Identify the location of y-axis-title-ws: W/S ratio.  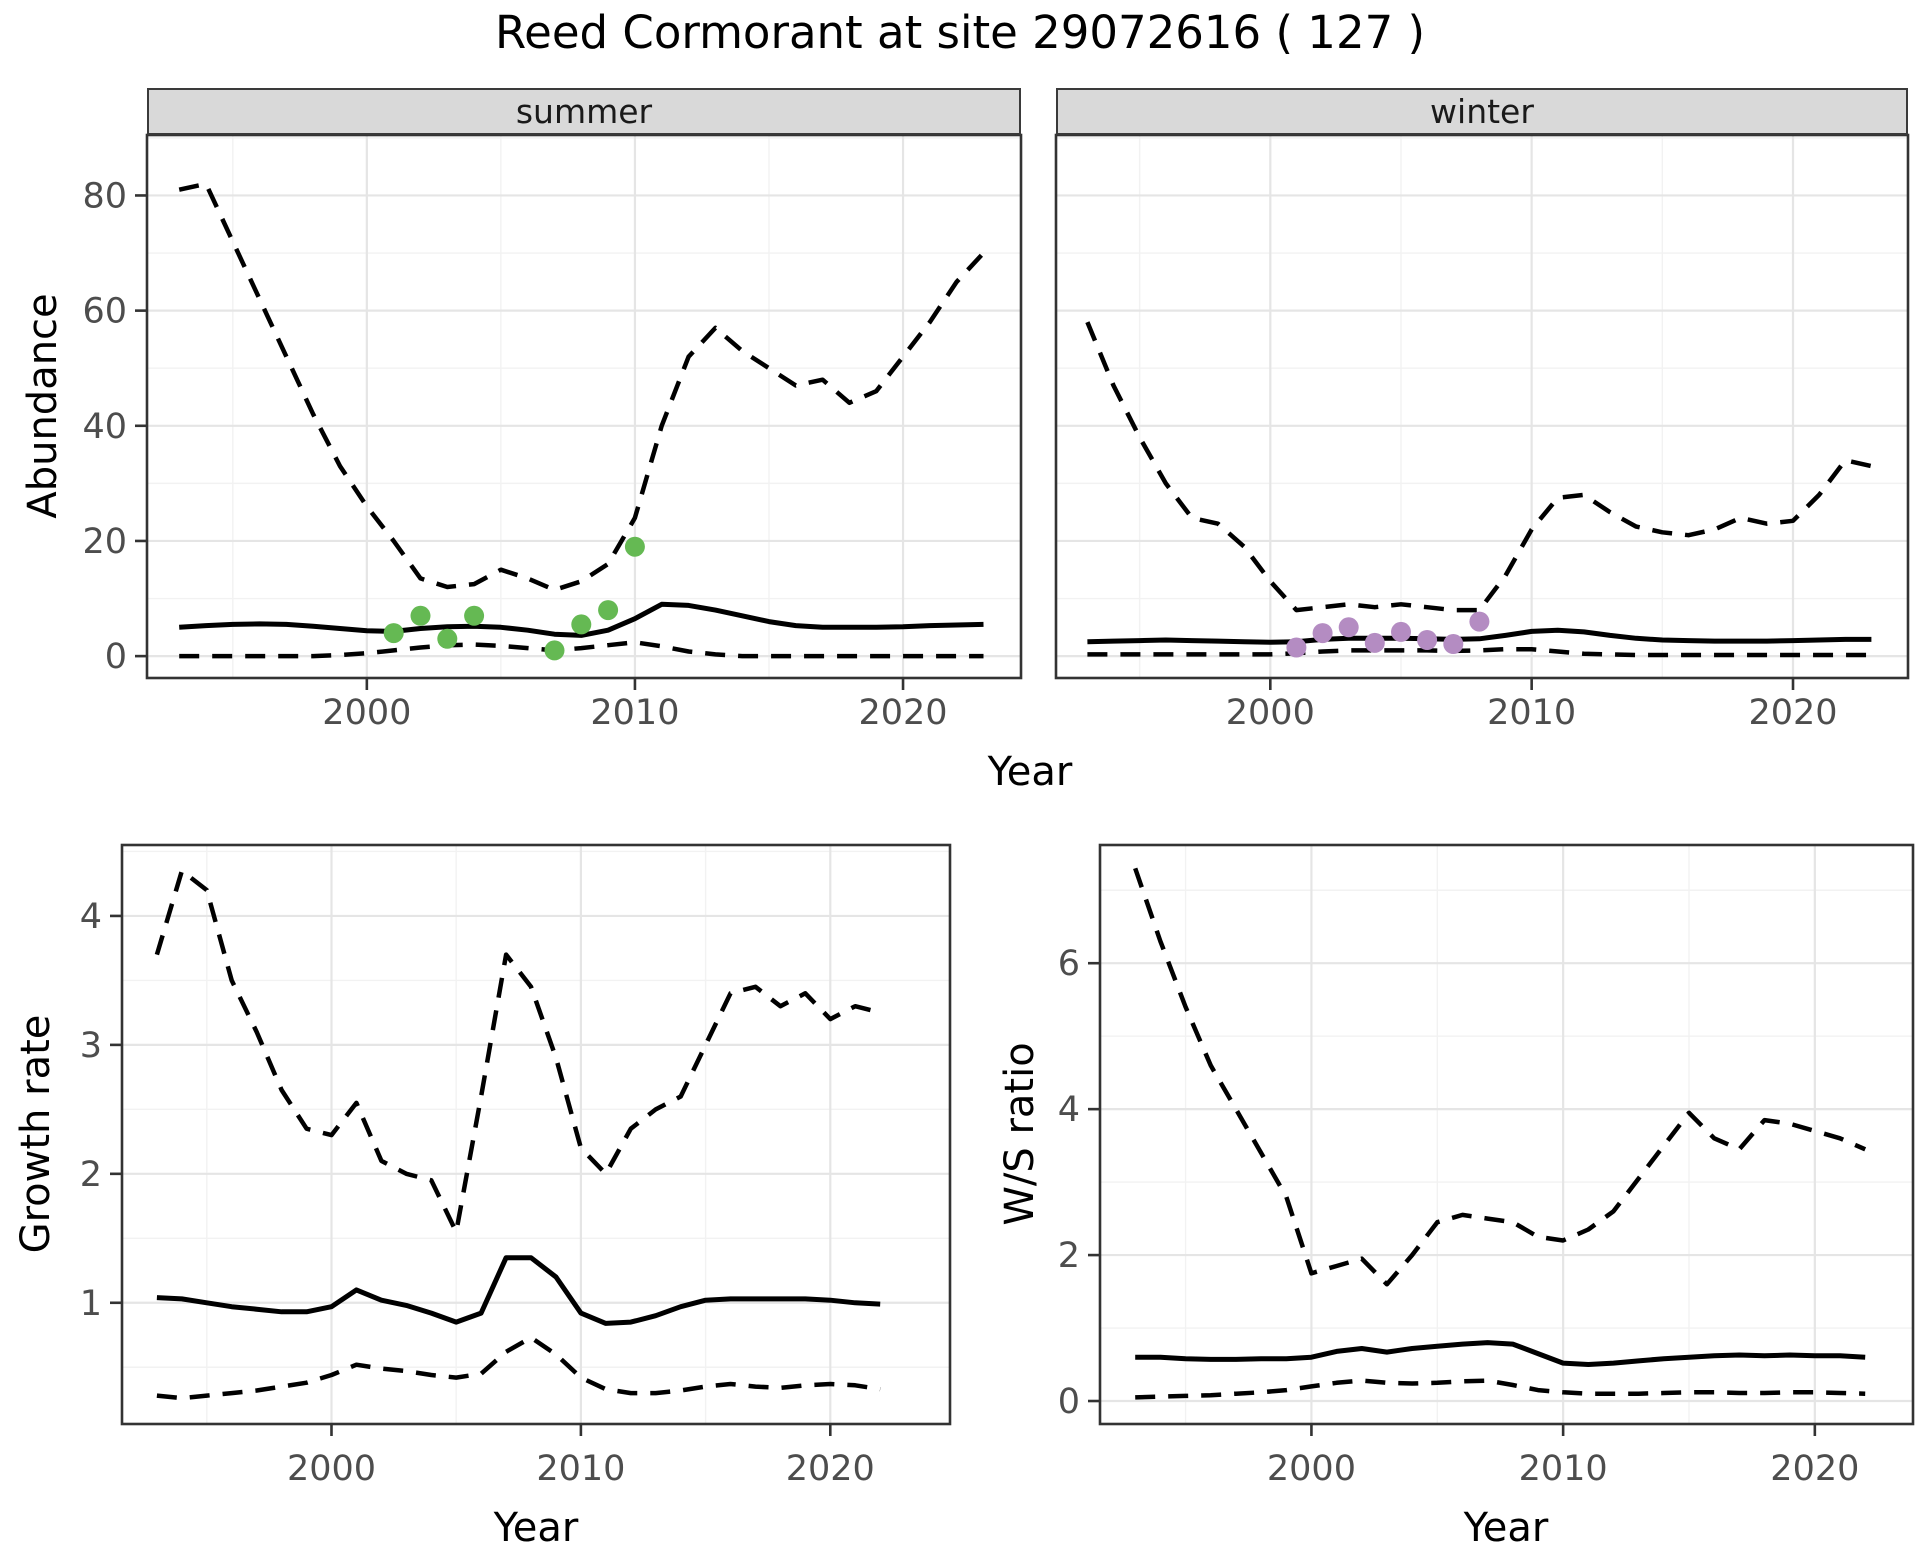
(1020, 1134).